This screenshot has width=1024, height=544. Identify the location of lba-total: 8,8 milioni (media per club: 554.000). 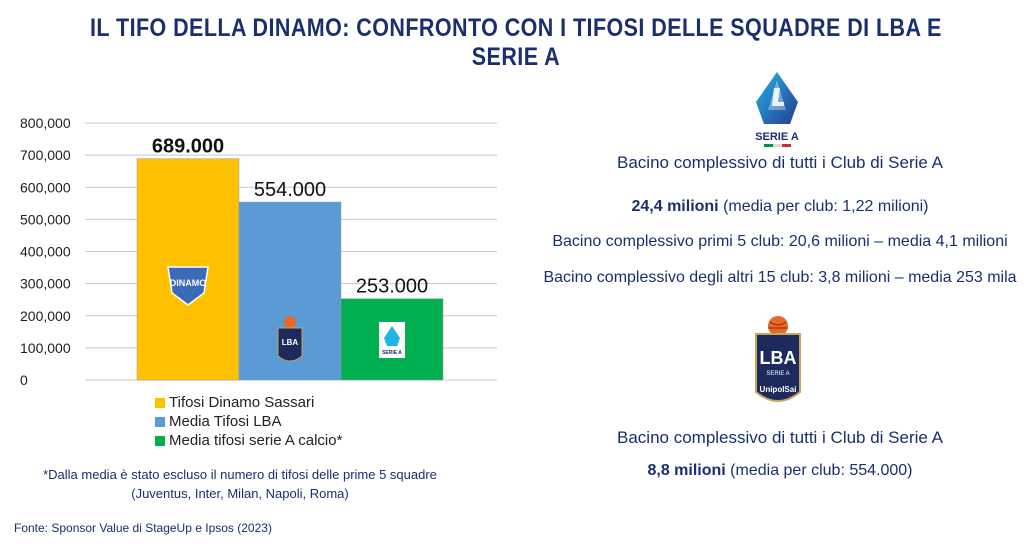
(777, 471).